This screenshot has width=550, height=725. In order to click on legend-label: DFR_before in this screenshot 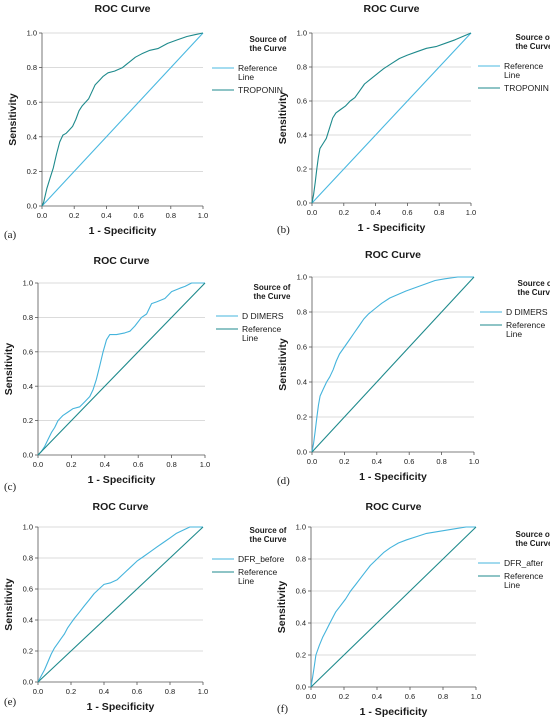, I will do `click(261, 559)`.